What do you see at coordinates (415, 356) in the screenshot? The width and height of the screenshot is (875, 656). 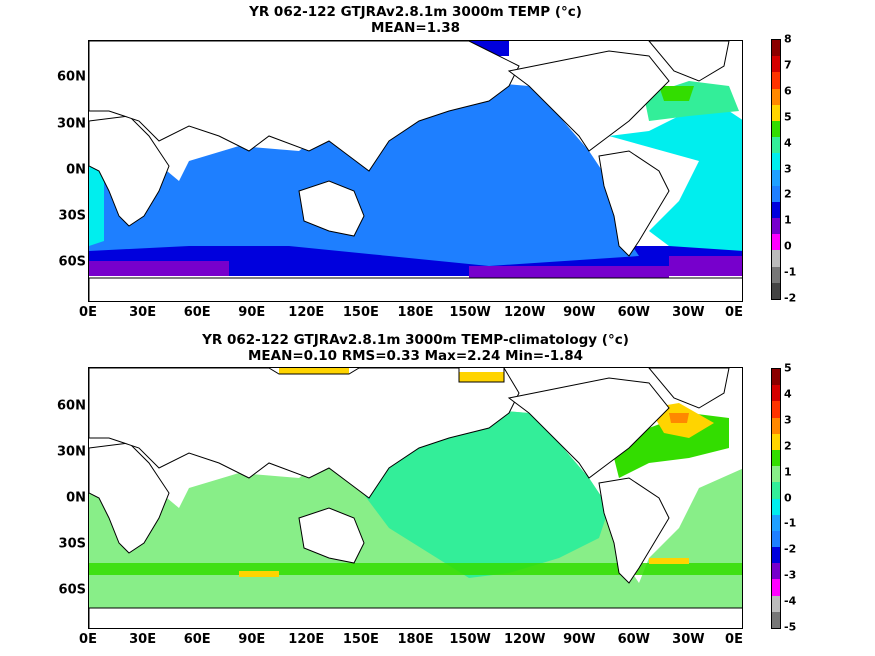 I see `panel2-title-line2: MEAN=0.10 RMS=0.33 Max=2.24 Min=-1.84` at bounding box center [415, 356].